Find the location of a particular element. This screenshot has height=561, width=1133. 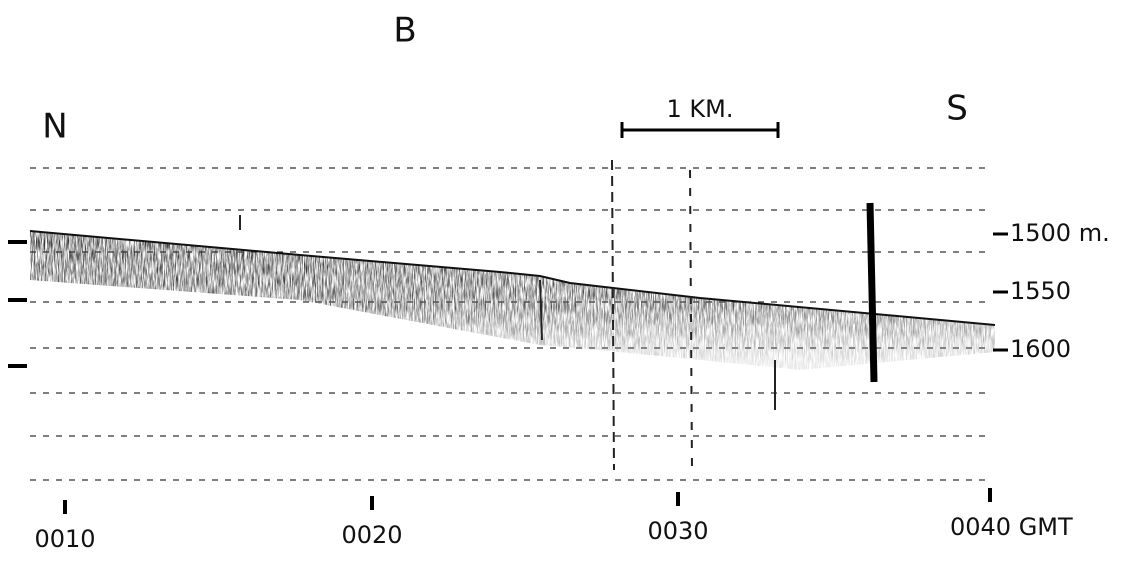

left-ticks is located at coordinates (17, 304).